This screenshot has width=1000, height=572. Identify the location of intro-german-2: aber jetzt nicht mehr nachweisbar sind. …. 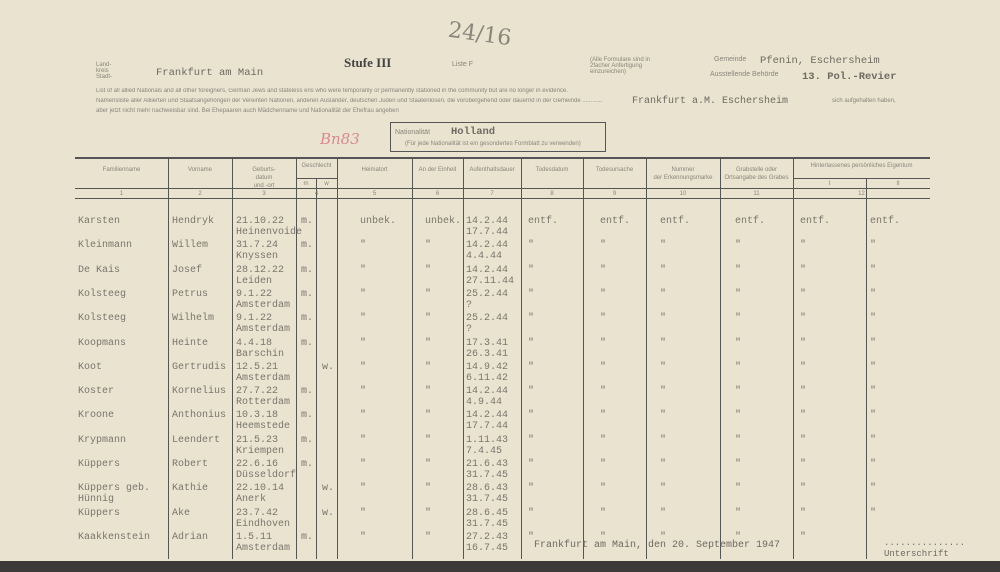
(247, 111).